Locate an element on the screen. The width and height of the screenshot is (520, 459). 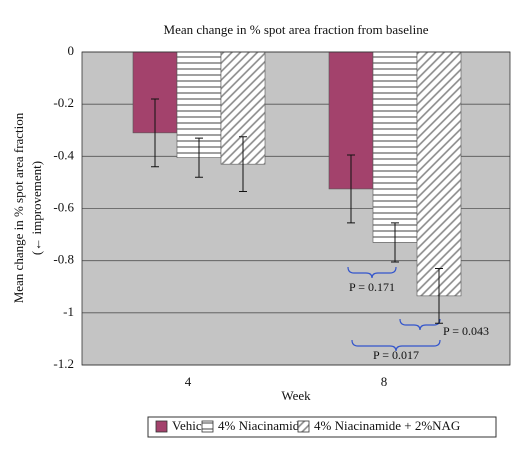
annotation: P = 0.171 is located at coordinates (372, 287).